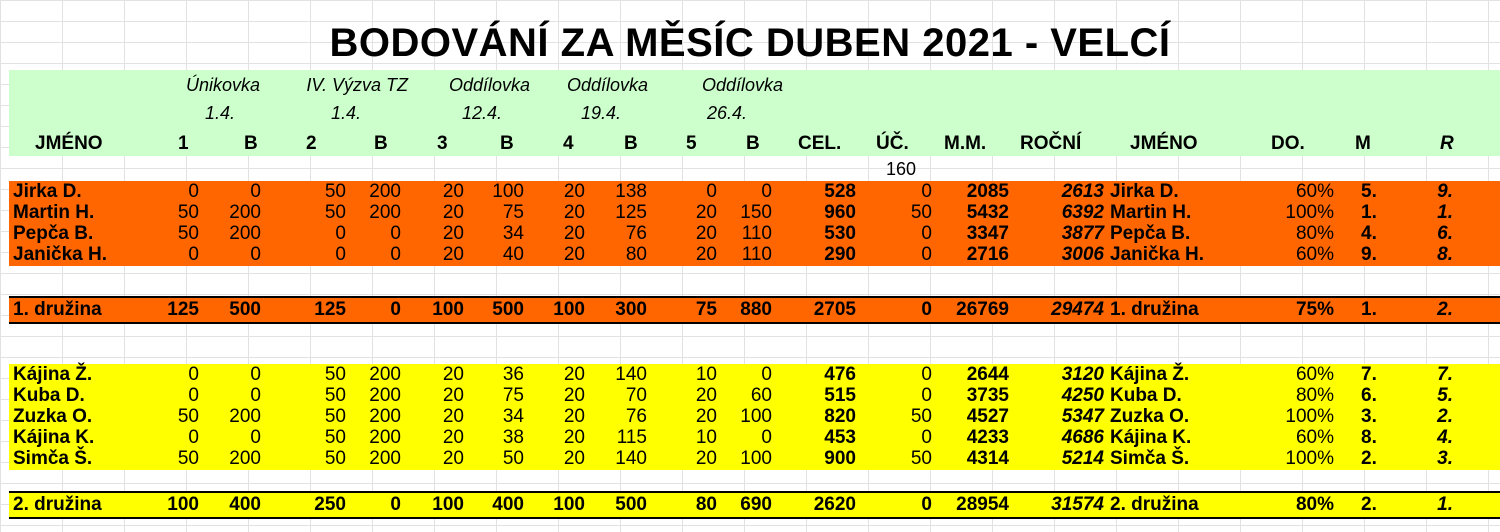 Image resolution: width=1500 pixels, height=532 pixels. Describe the element at coordinates (222, 85) in the screenshot. I see `activity-1-name: Únikovka` at that location.